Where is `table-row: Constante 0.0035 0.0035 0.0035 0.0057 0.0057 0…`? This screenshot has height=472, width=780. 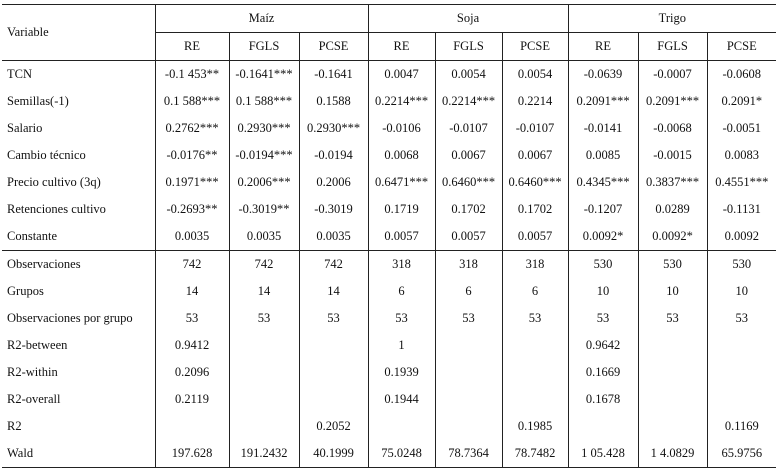
table-row: Constante 0.0035 0.0035 0.0035 0.0057 0.0057 0… is located at coordinates (389, 237).